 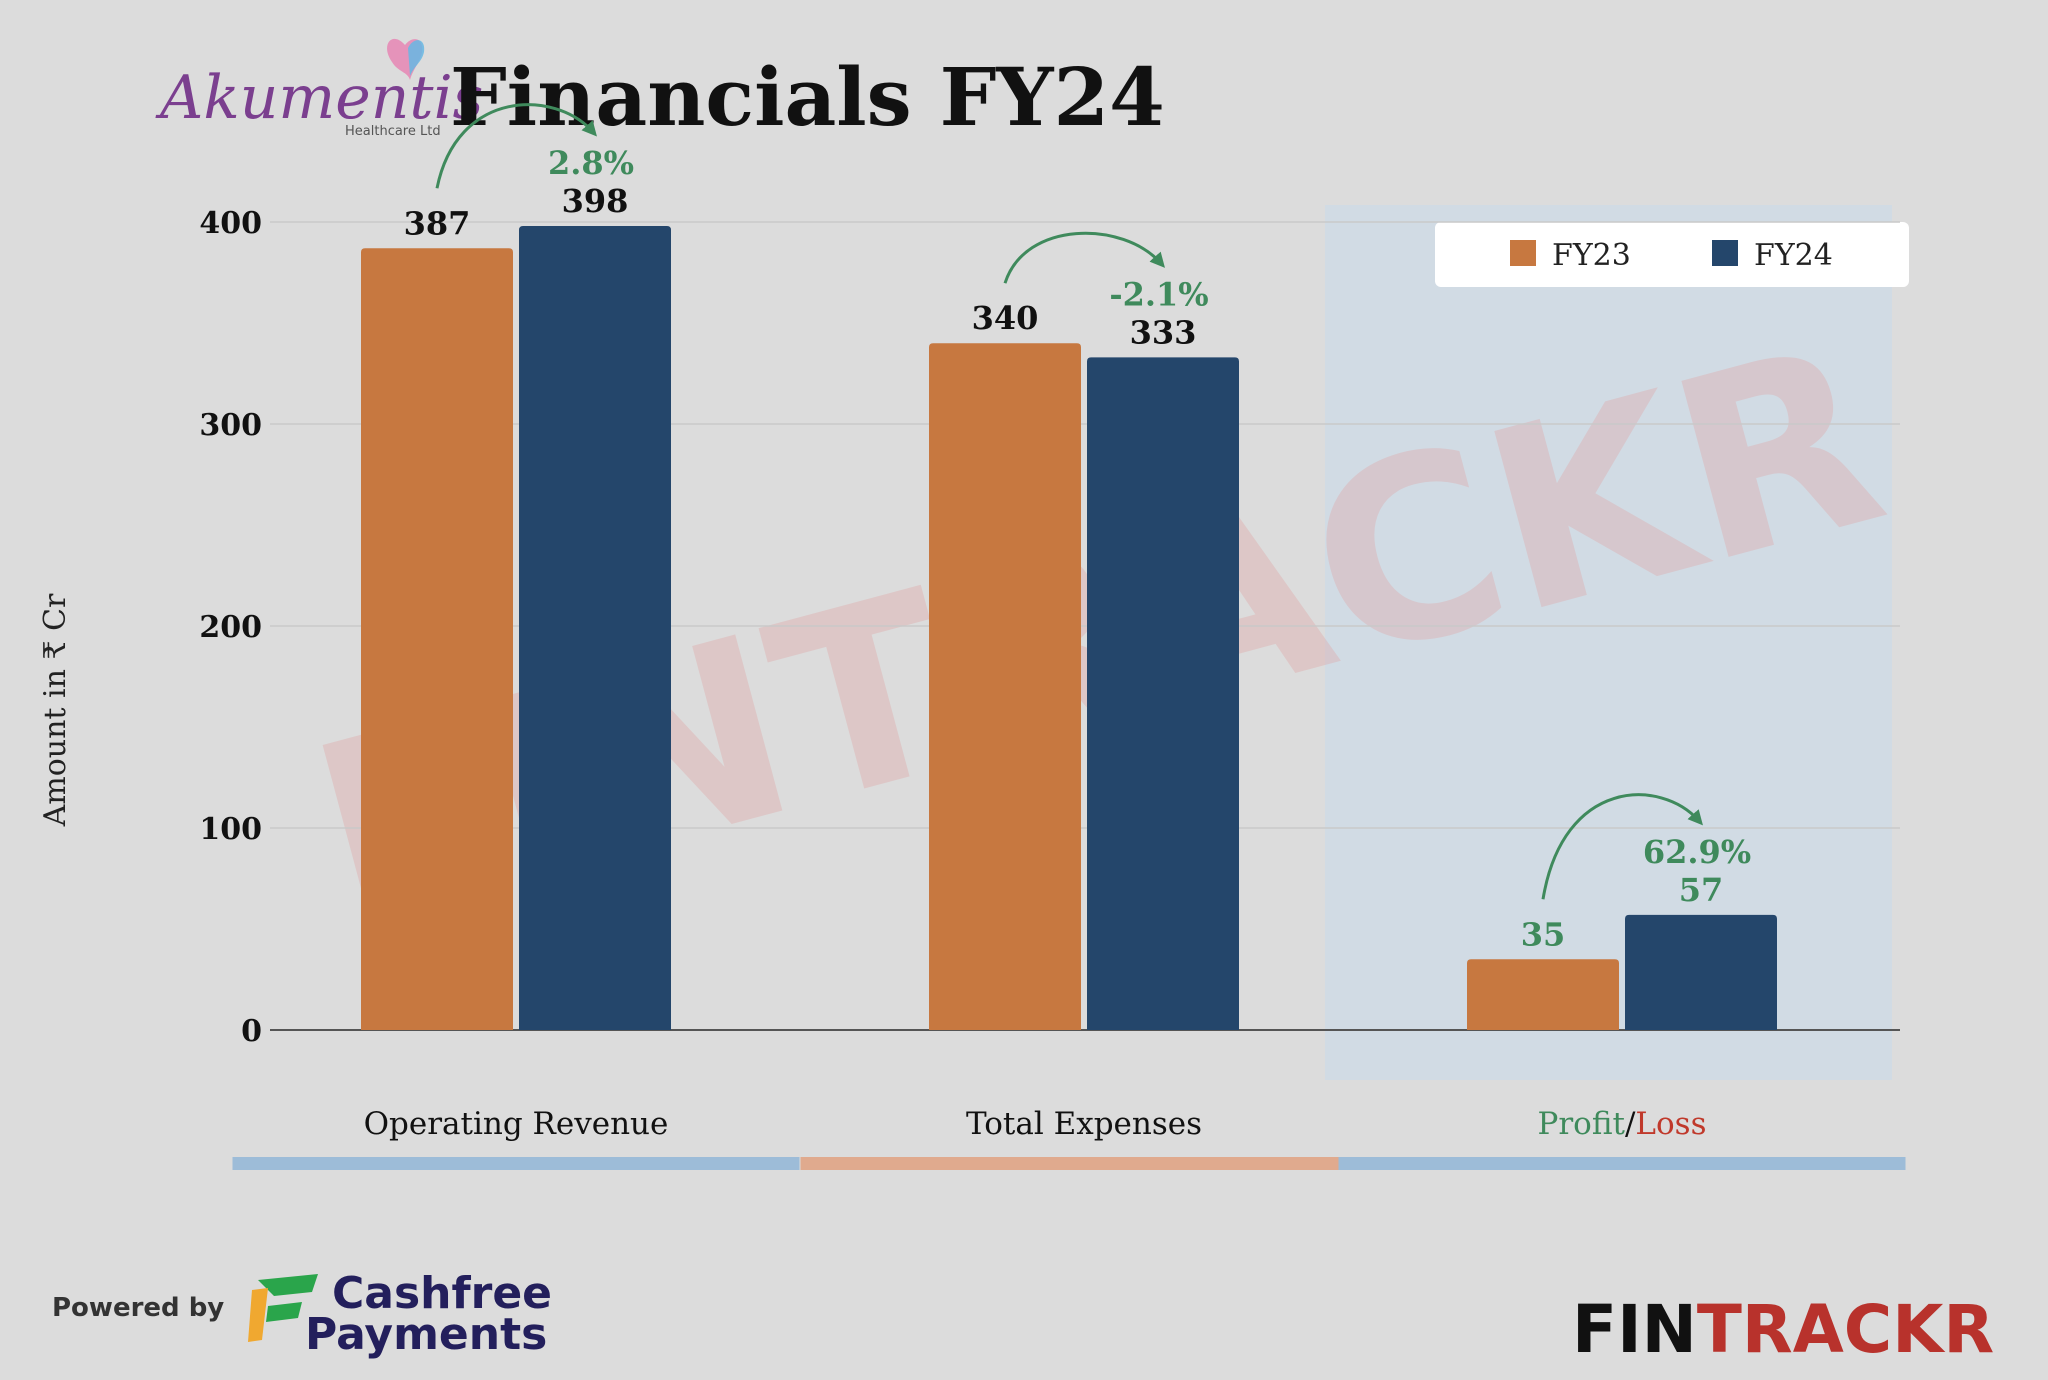 I want to click on y-tick-label-200: 200, so click(x=230, y=627).